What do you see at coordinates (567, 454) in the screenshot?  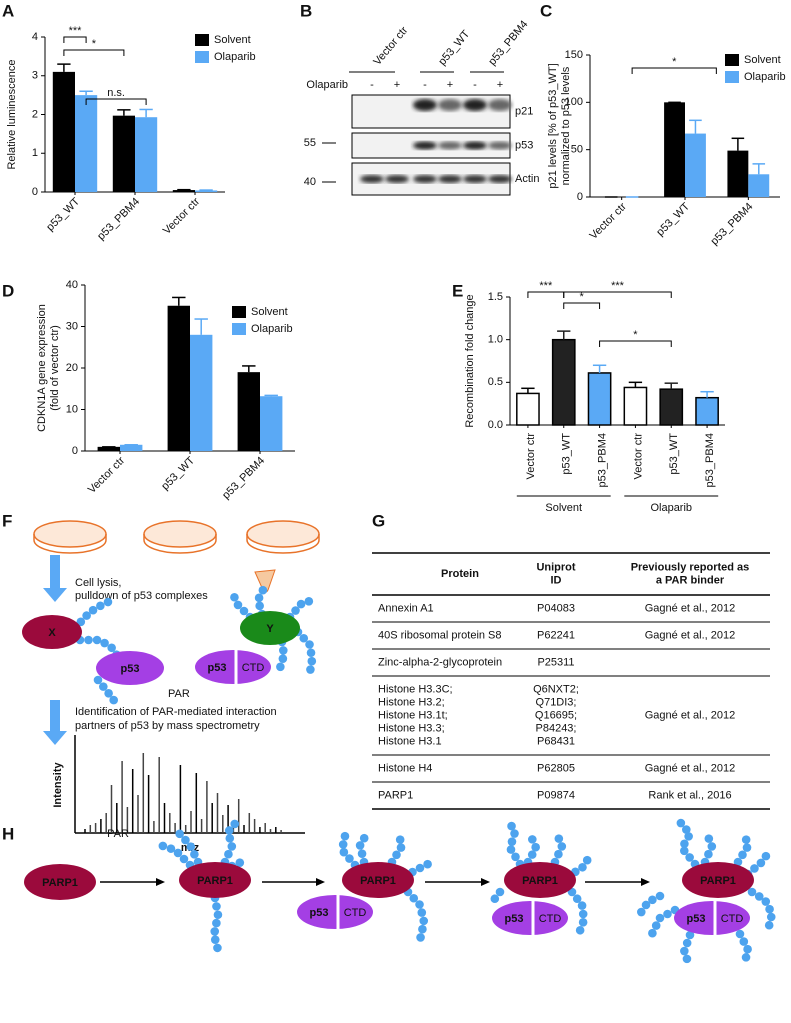 I see `x-tick-label: p53_WT` at bounding box center [567, 454].